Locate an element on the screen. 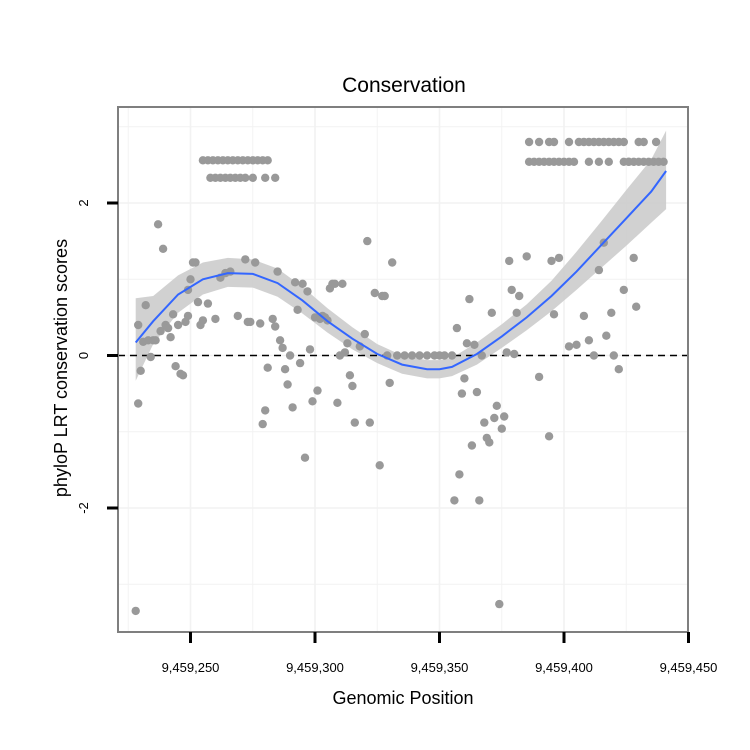 This screenshot has height=750, width=750. y-axis: -2 0 2 is located at coordinates (97, 356).